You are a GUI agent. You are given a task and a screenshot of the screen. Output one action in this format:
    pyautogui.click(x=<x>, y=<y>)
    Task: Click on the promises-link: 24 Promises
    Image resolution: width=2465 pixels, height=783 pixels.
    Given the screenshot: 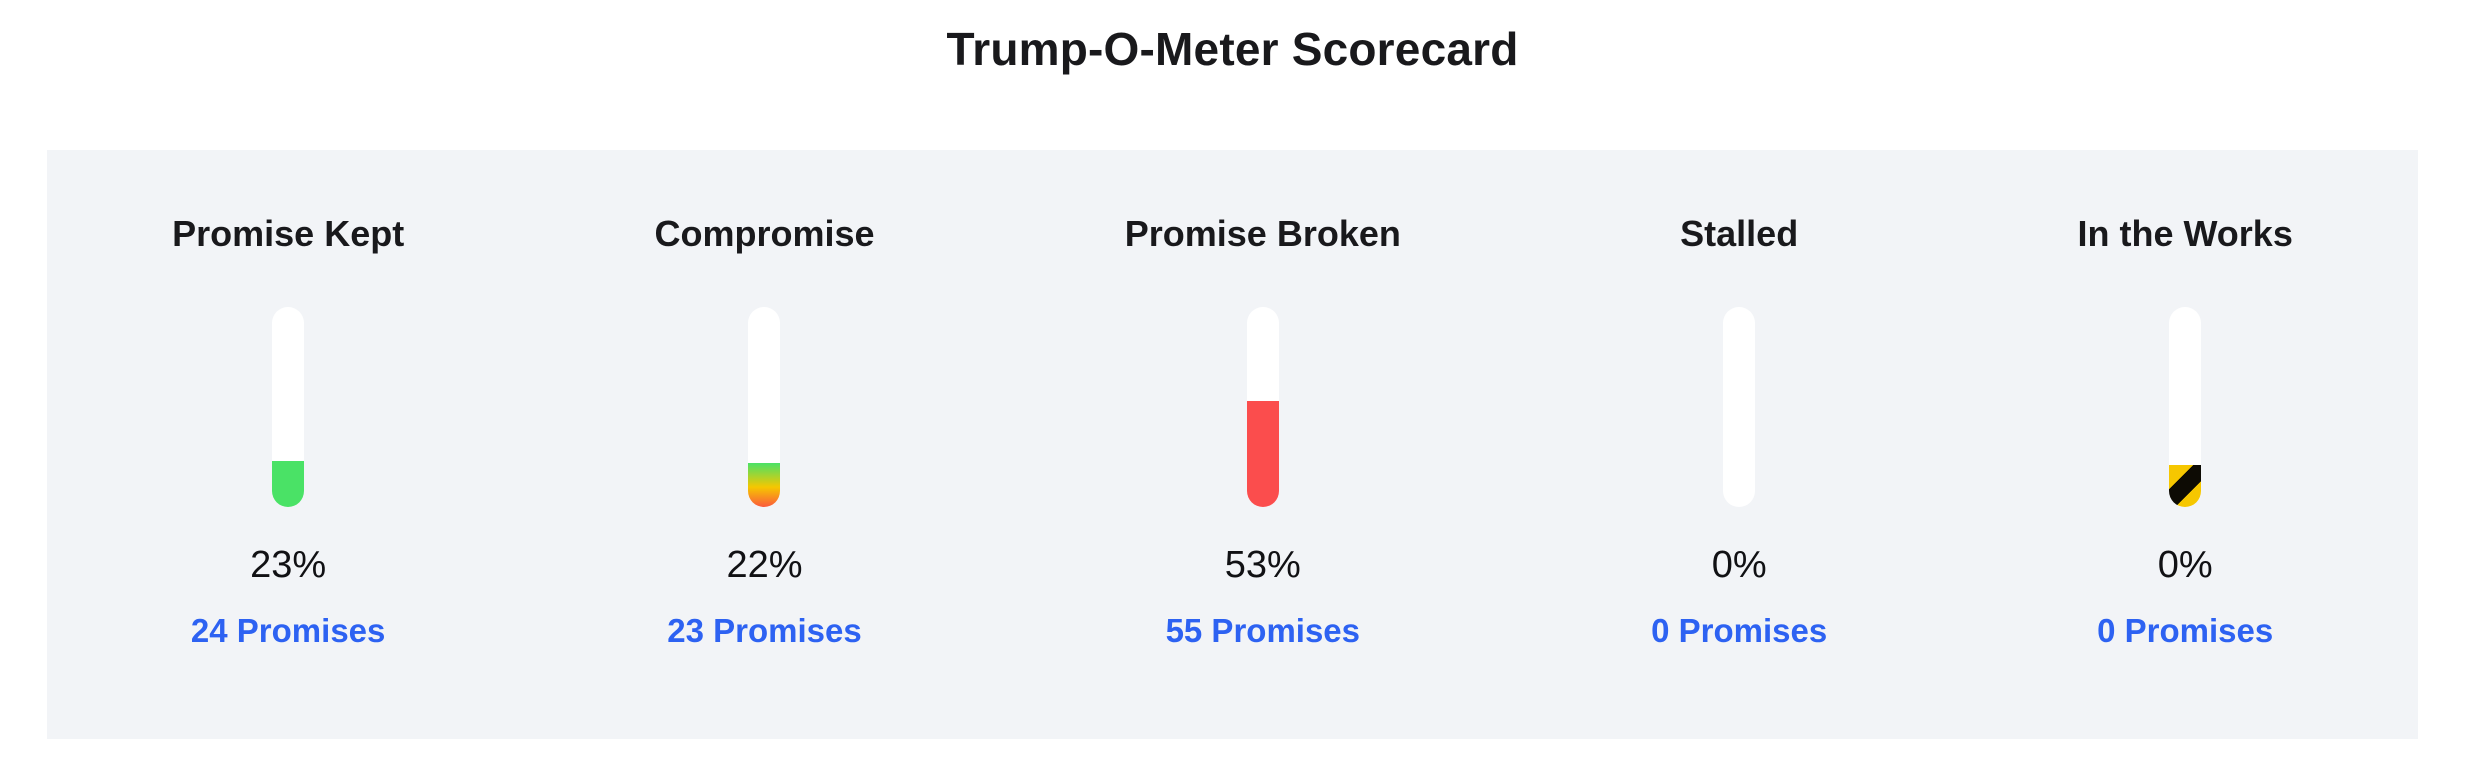 What is the action you would take?
    pyautogui.click(x=288, y=631)
    